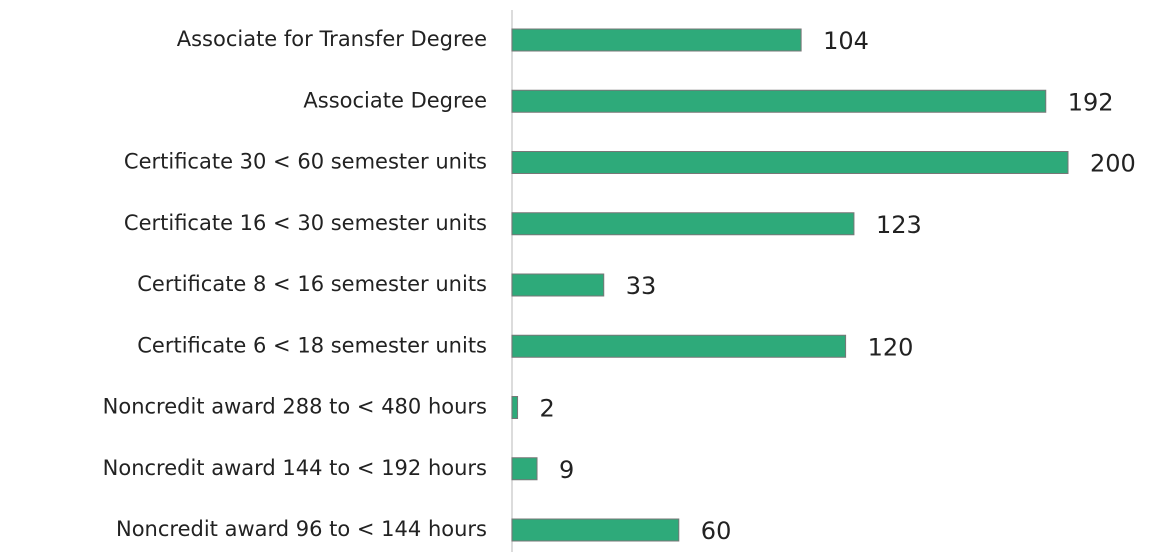 The image size is (1150, 552). What do you see at coordinates (891, 347) in the screenshot?
I see `data-label: 120` at bounding box center [891, 347].